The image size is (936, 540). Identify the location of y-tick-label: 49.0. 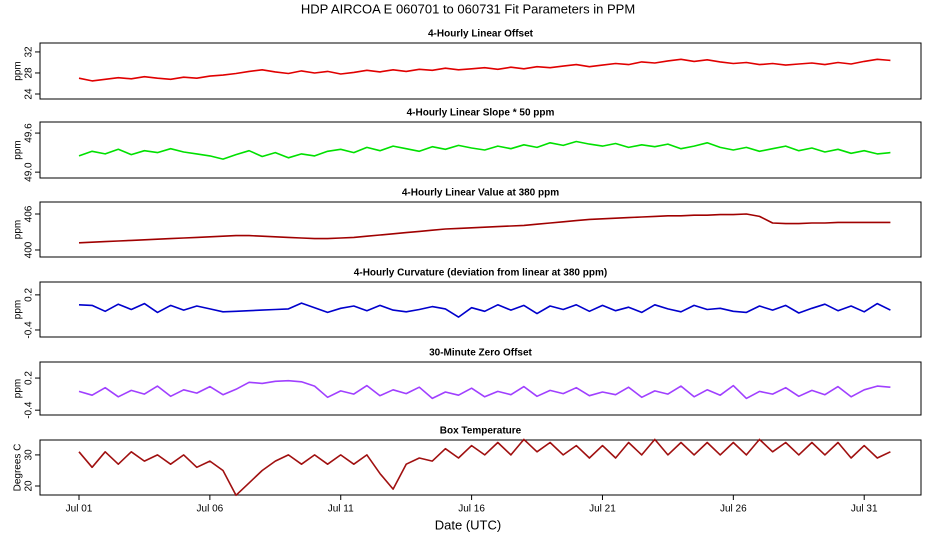
(29, 172).